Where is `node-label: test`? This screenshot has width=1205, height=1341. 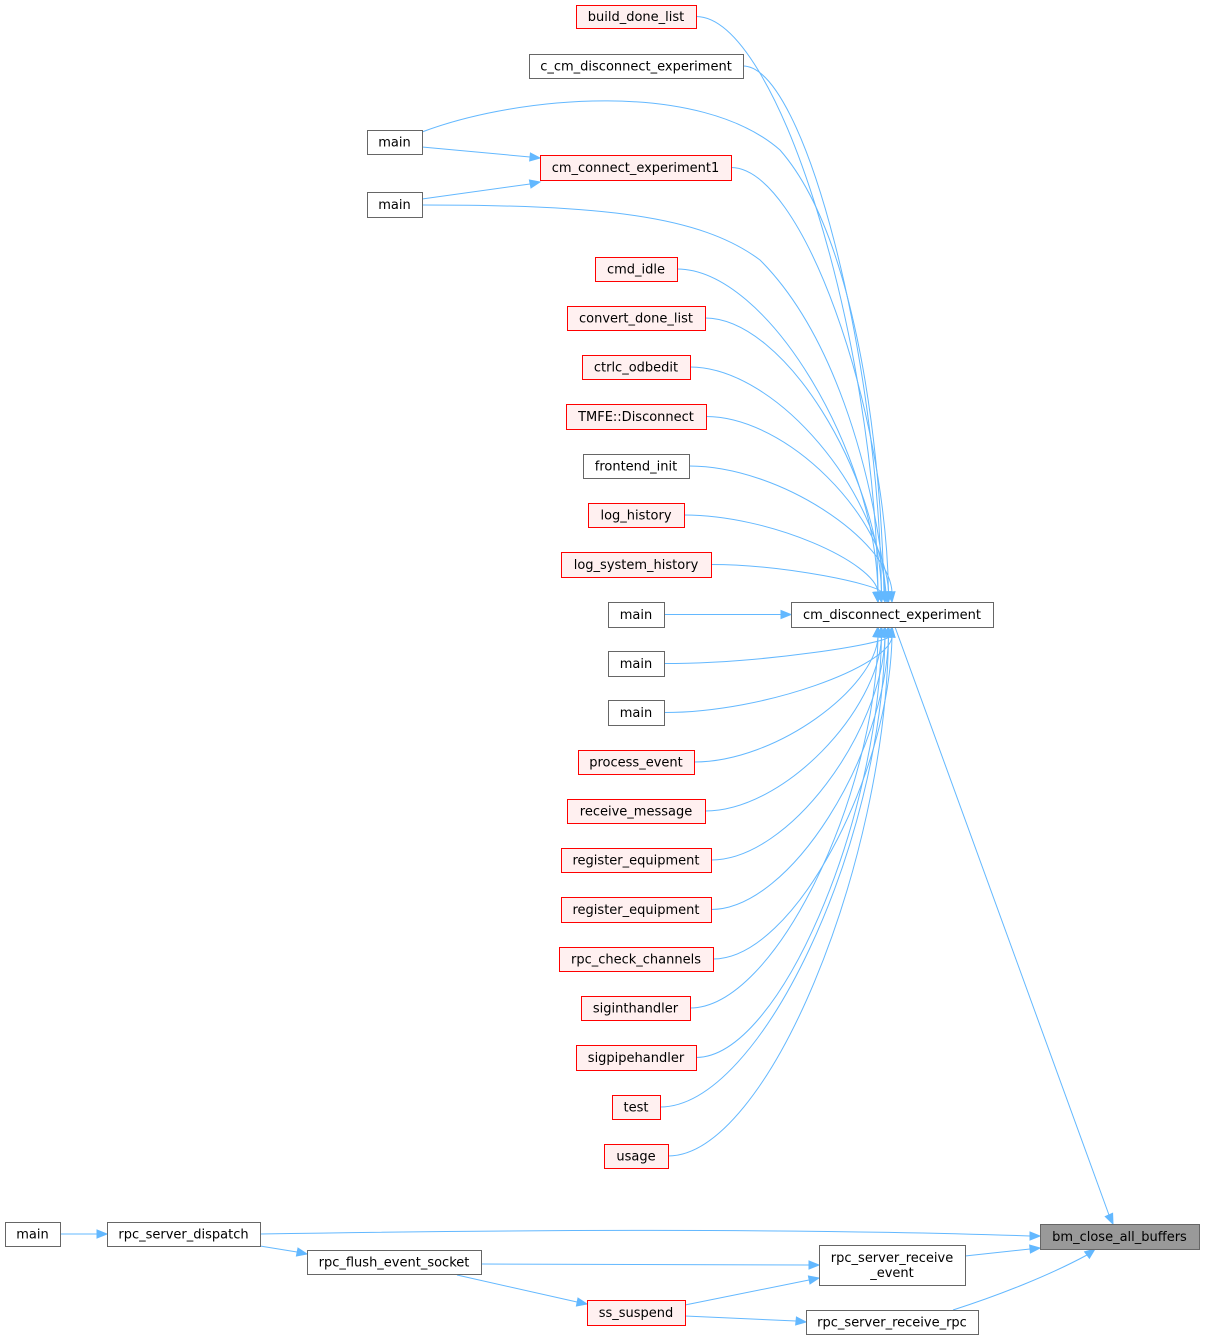
node-label: test is located at coordinates (636, 1108).